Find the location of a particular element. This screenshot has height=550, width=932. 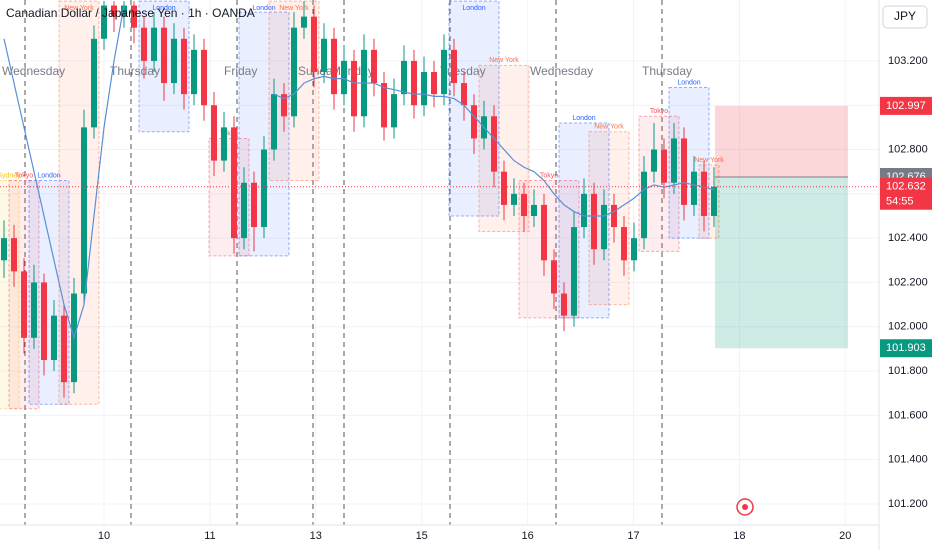

currency-box is located at coordinates (905, 17).